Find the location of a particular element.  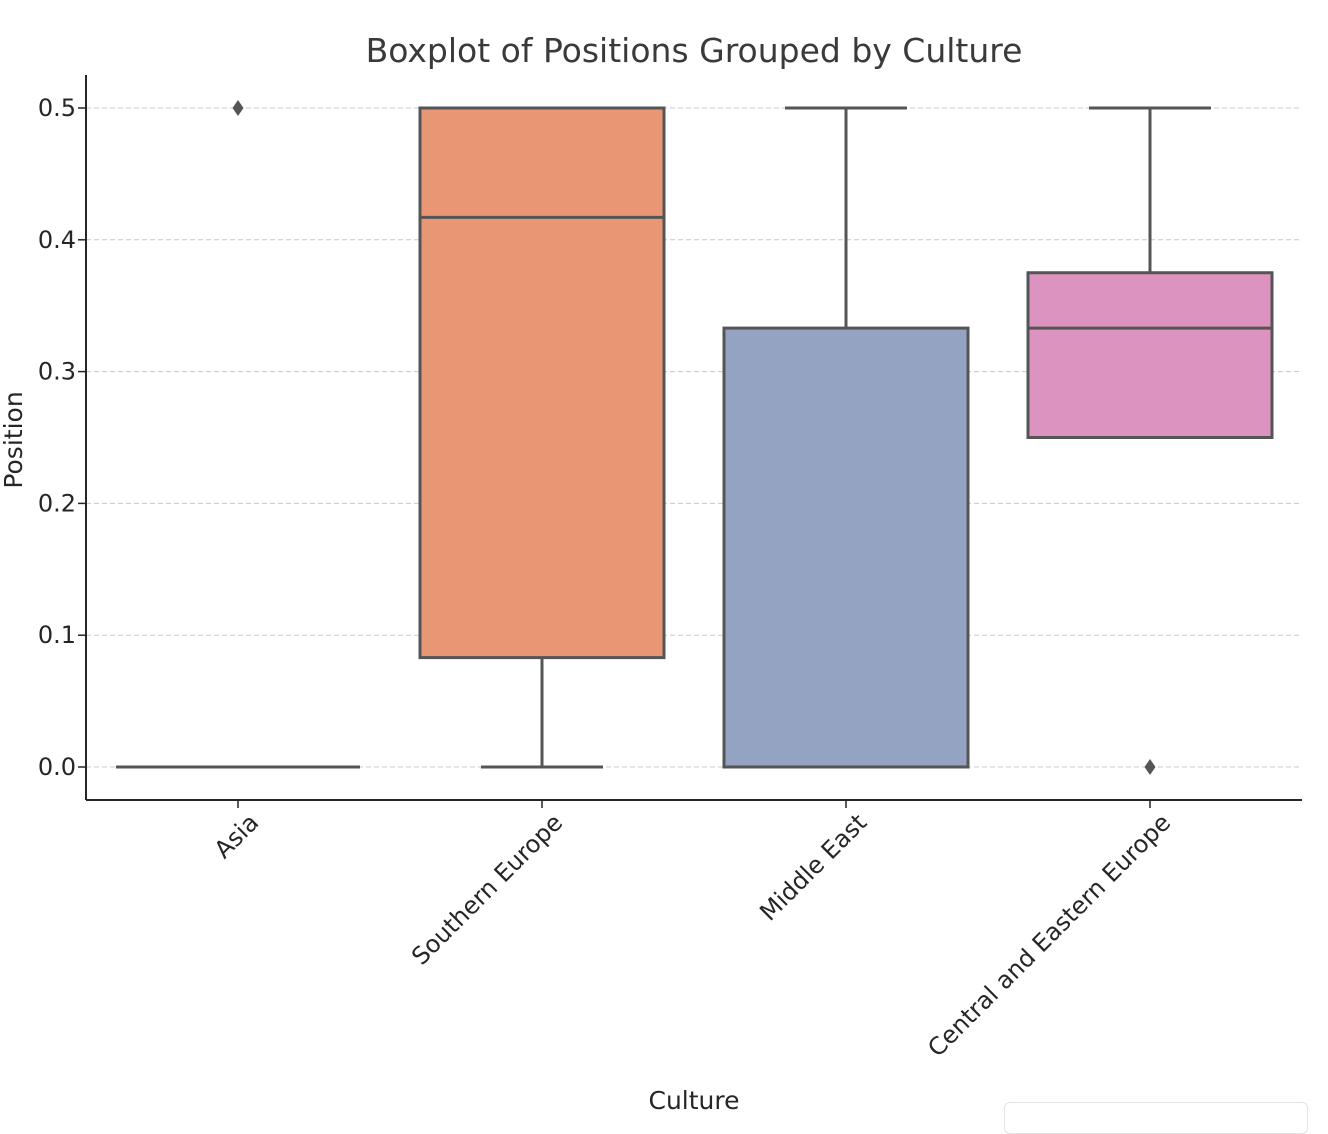

y-tick-label: 0.1 is located at coordinates (57, 635).